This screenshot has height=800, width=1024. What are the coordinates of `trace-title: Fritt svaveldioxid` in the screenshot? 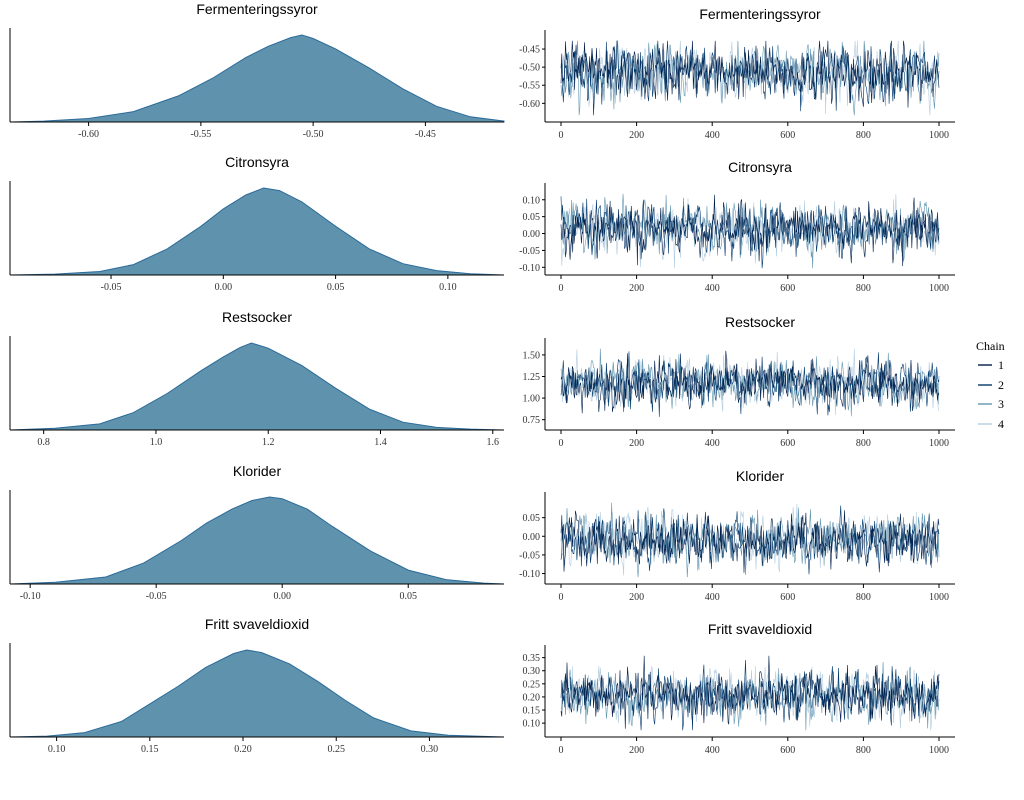 It's located at (760, 629).